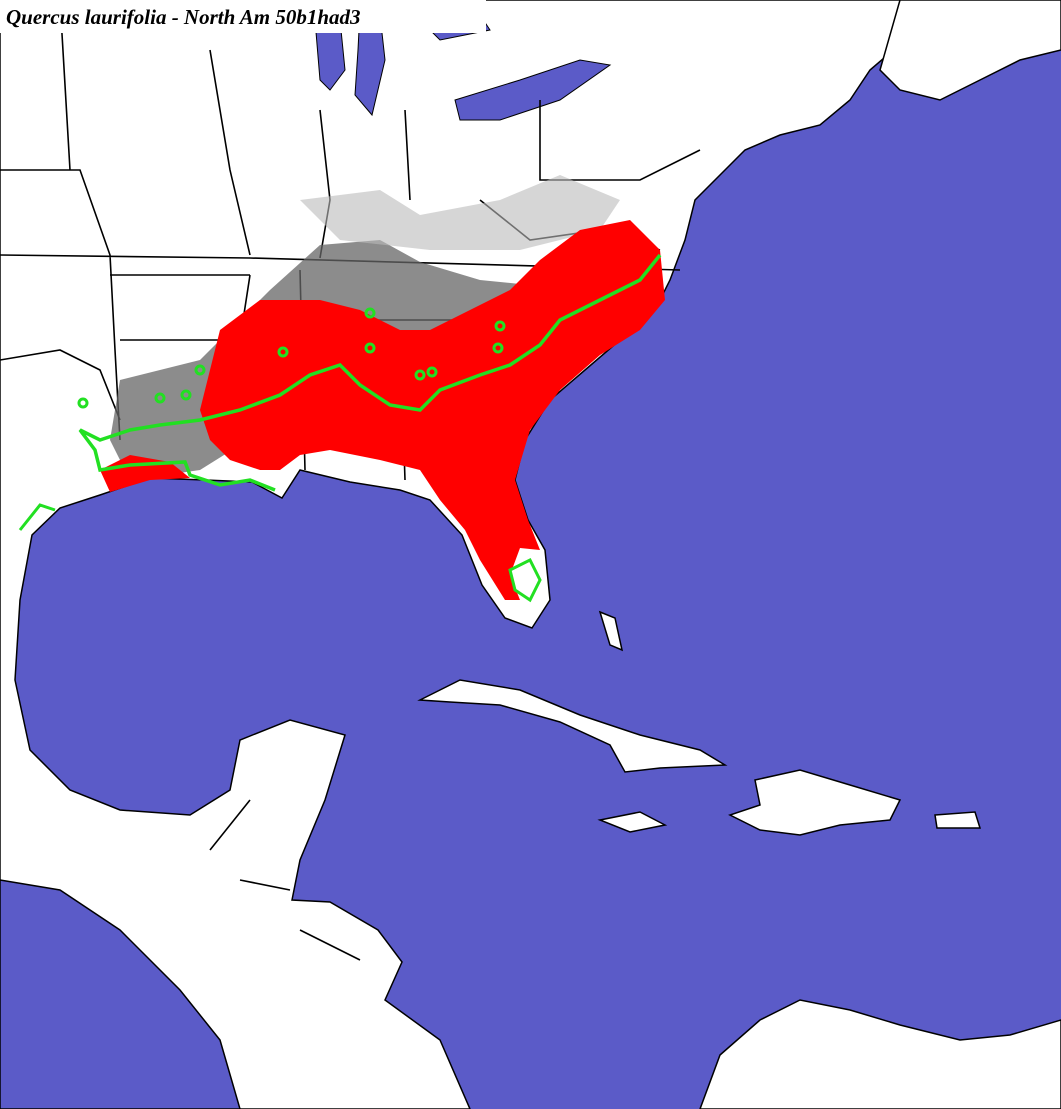 This screenshot has height=1109, width=1061. I want to click on landmass-northeast, so click(970, 50).